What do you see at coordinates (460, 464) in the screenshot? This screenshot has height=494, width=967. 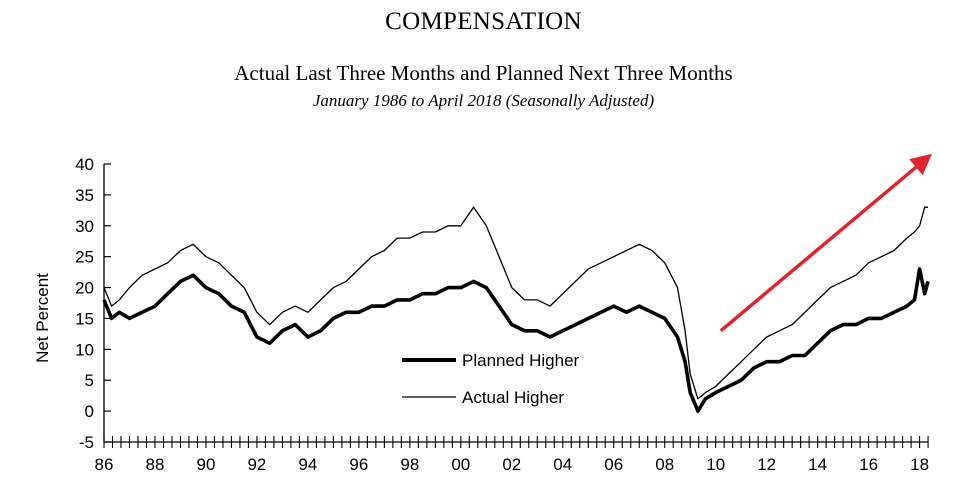 I see `x-tick-label: 00` at bounding box center [460, 464].